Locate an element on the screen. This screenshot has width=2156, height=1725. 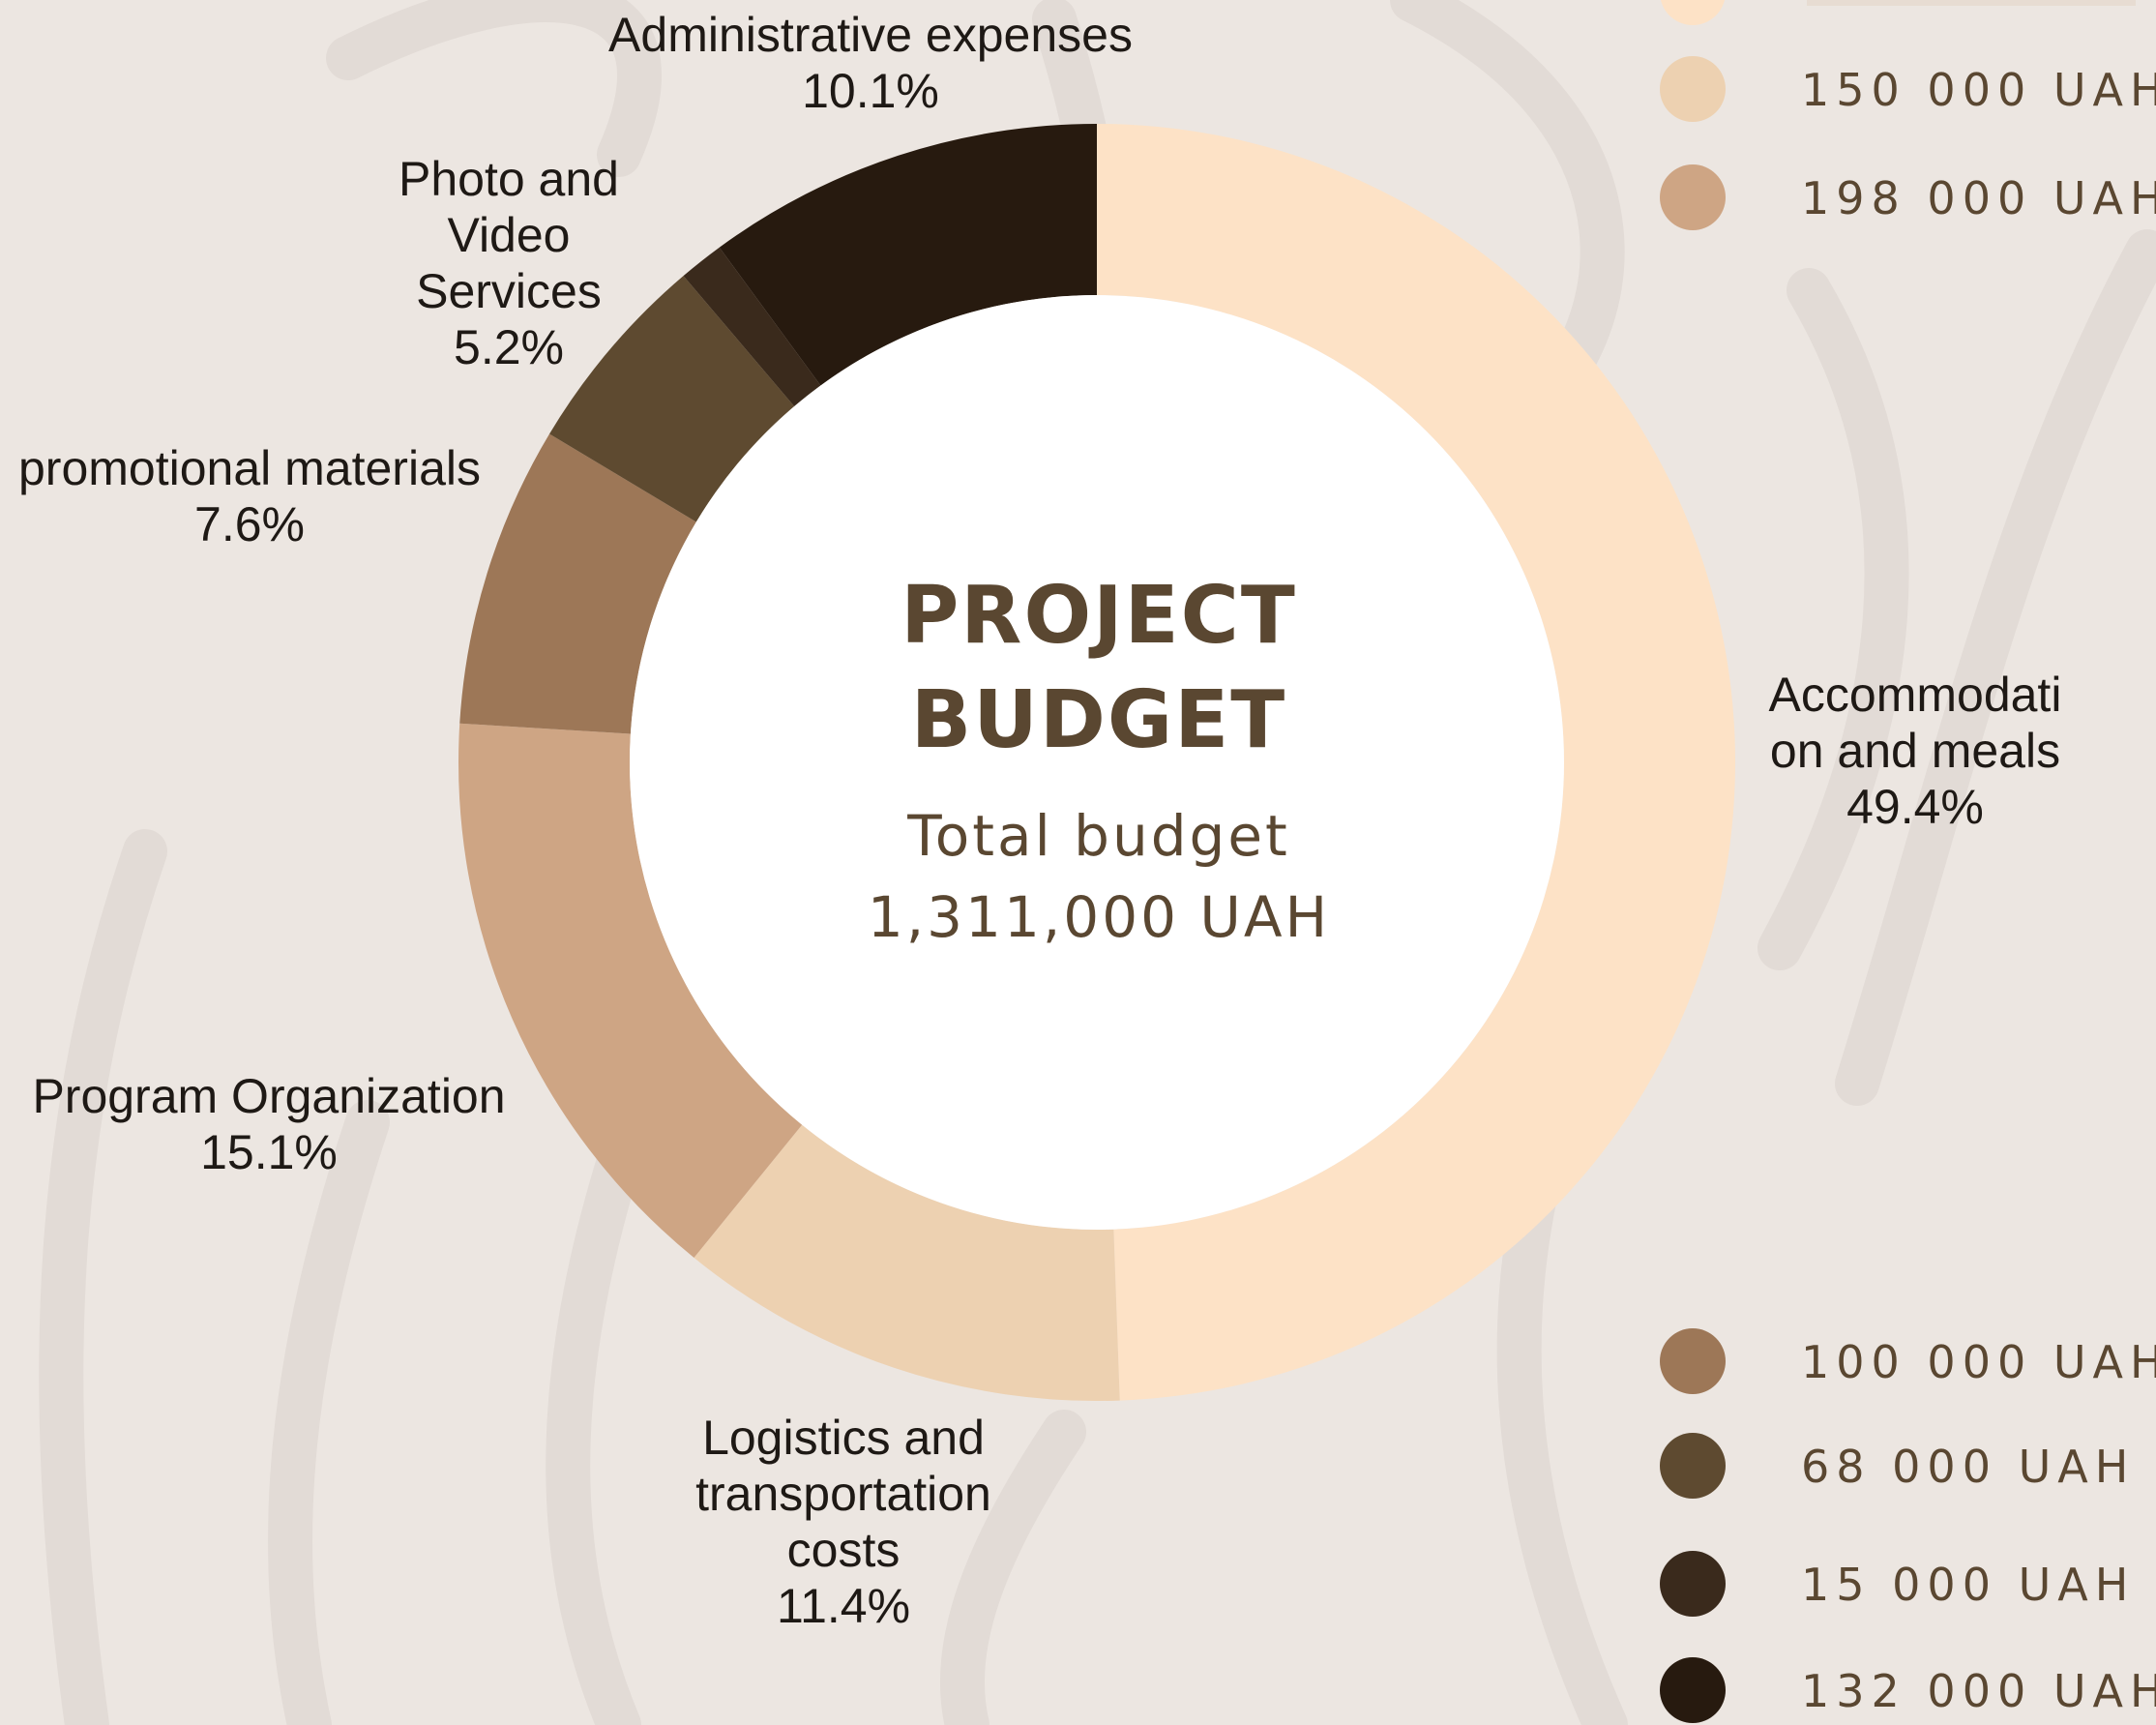
slice-category-label: Photo and is located at coordinates (509, 179).